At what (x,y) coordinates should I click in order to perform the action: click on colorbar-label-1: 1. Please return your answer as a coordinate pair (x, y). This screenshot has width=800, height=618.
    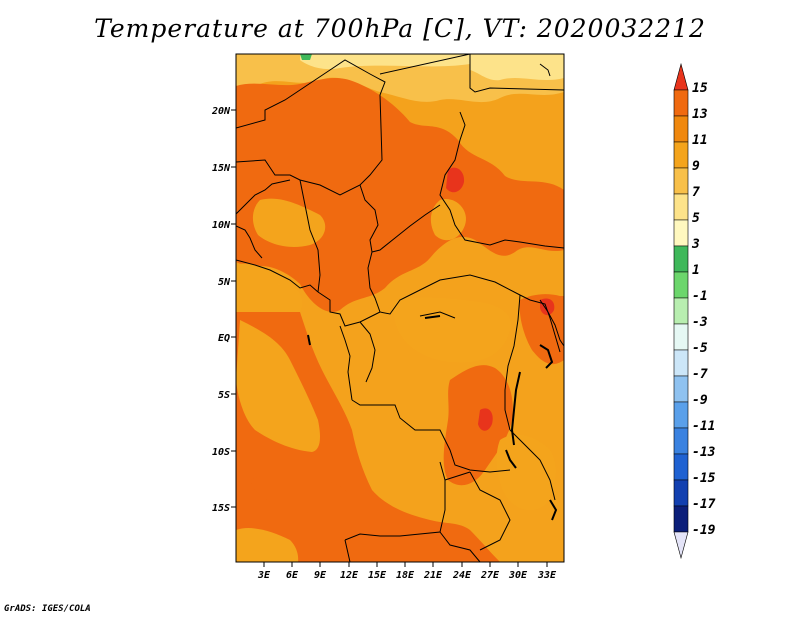
    Looking at the image, I should click on (696, 270).